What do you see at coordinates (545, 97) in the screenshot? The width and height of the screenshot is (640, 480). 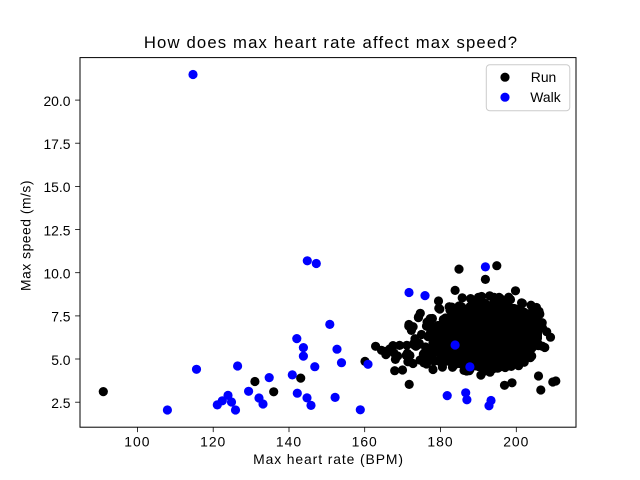 I see `svg-text: Walk` at bounding box center [545, 97].